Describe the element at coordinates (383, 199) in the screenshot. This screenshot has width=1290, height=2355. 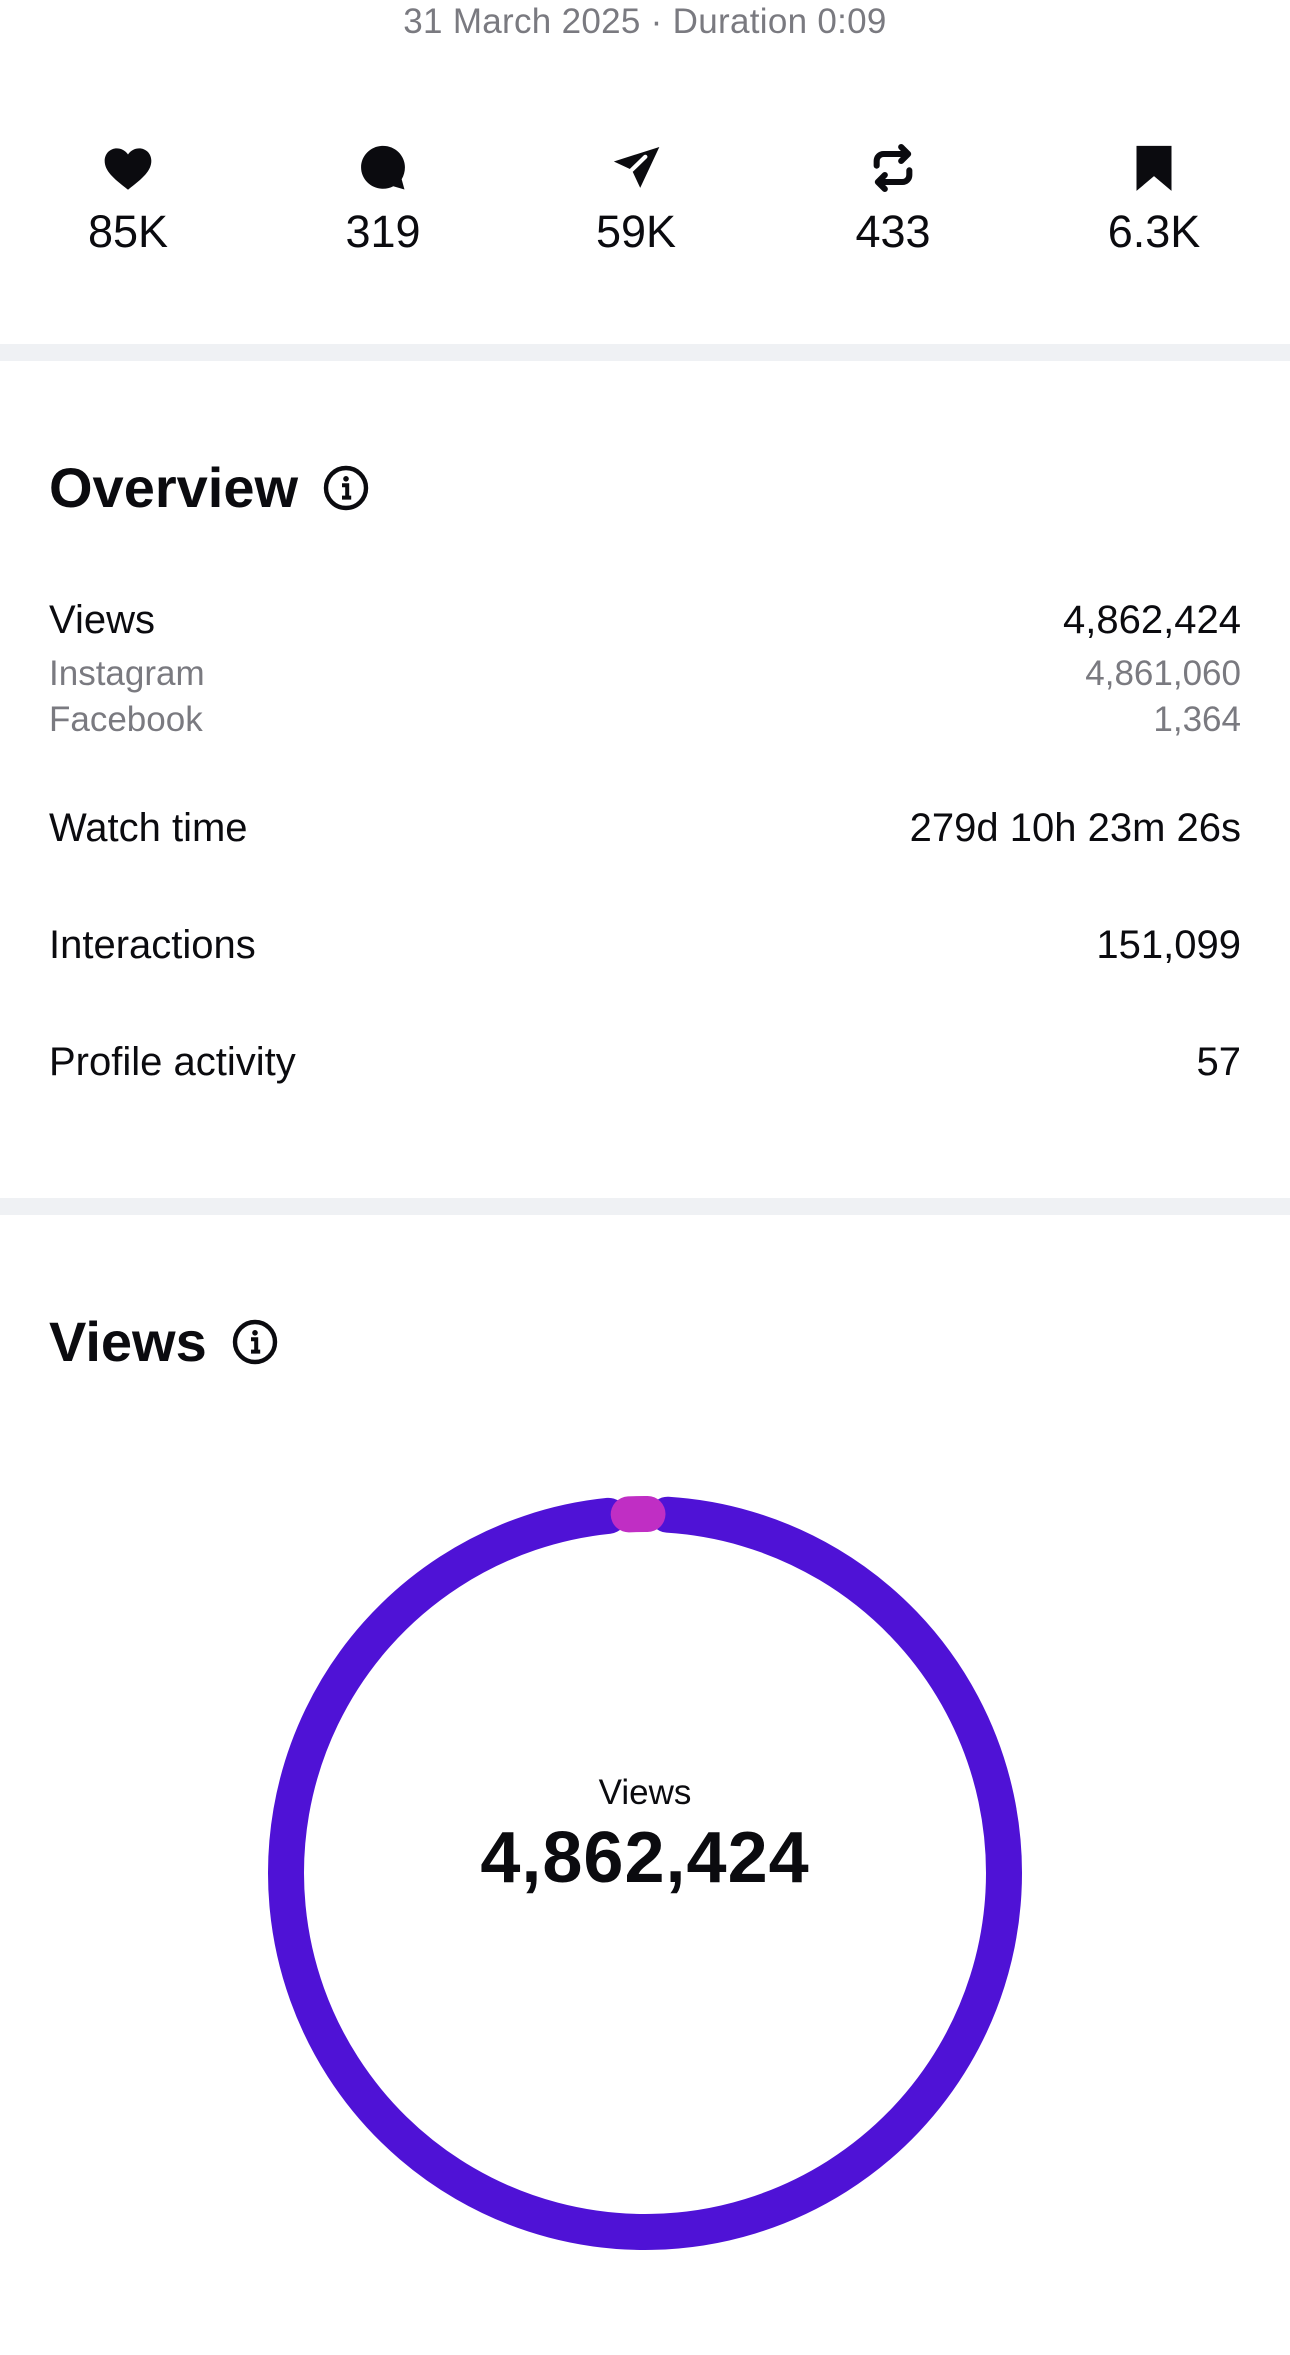
I see `comments-stat: 319` at that location.